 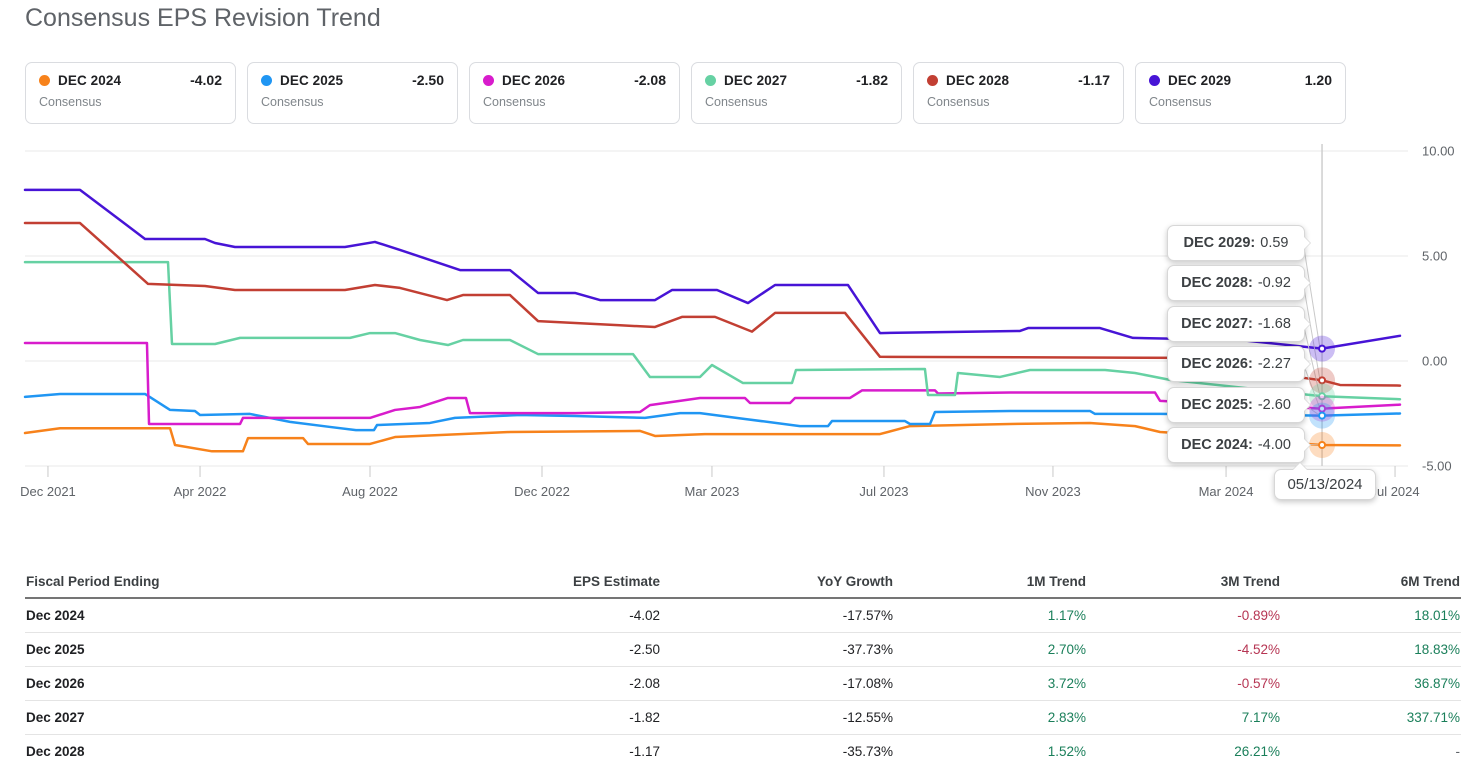 What do you see at coordinates (756, 80) in the screenshot?
I see `series-name: DEC 2027` at bounding box center [756, 80].